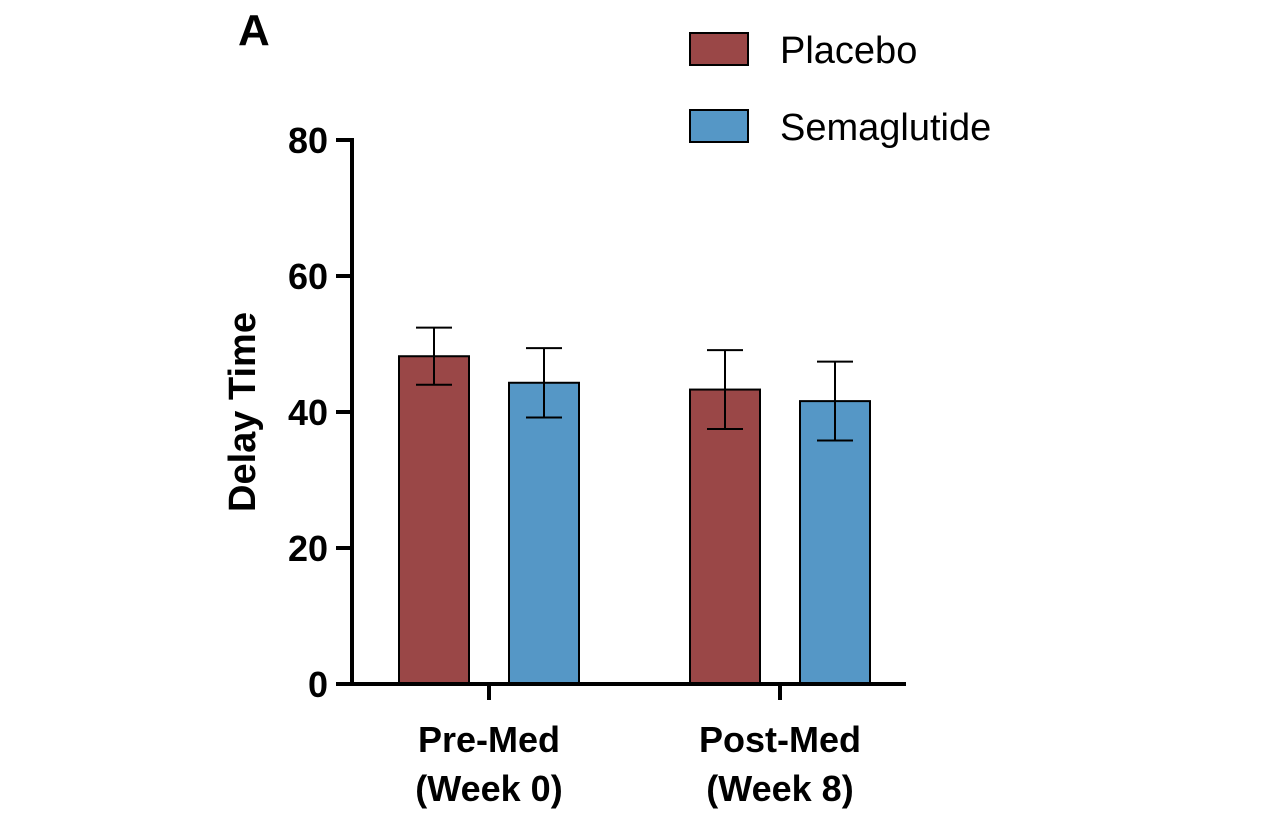 The image size is (1267, 821). I want to click on y-tick-label-20: 20, so click(308, 548).